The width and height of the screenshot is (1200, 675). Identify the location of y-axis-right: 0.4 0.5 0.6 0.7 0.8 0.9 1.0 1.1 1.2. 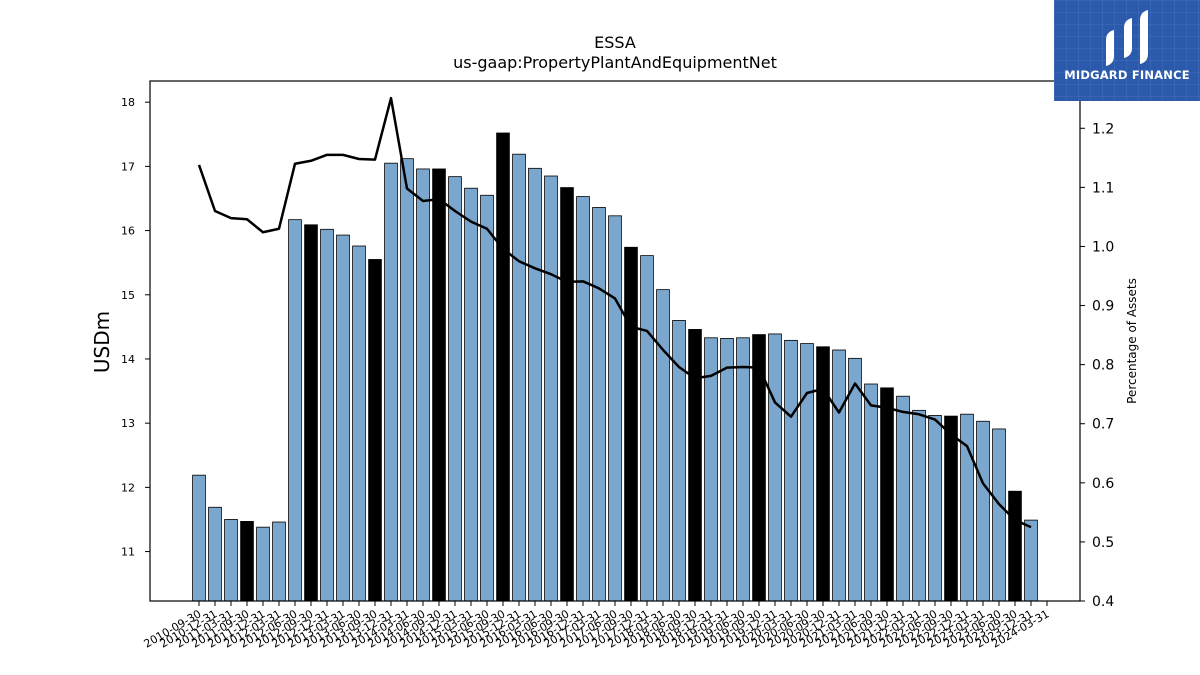
(1097, 365).